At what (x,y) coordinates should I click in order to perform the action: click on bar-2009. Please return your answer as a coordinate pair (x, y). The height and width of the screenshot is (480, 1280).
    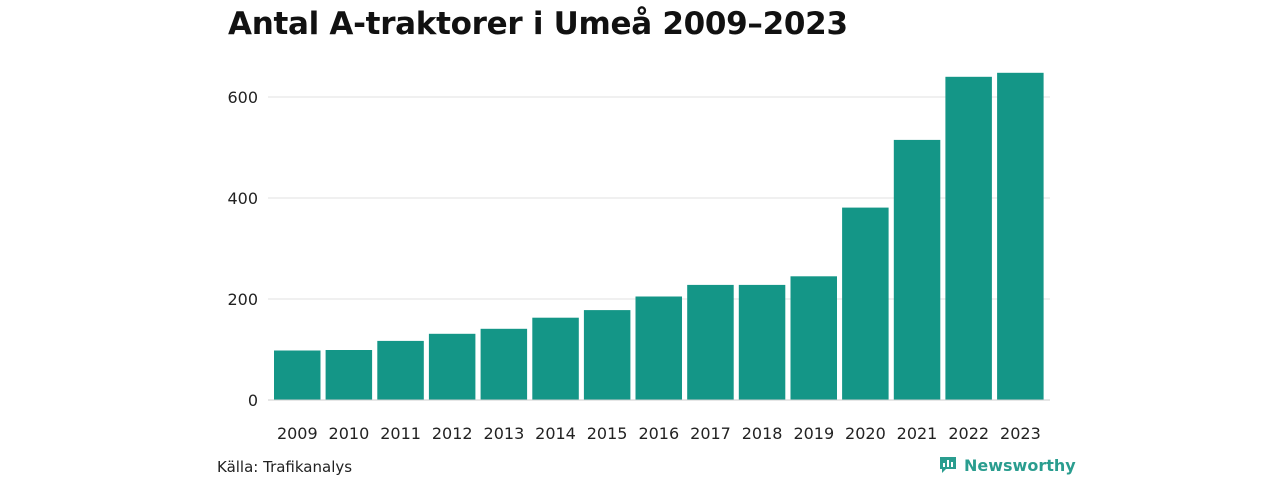
    Looking at the image, I should click on (297, 375).